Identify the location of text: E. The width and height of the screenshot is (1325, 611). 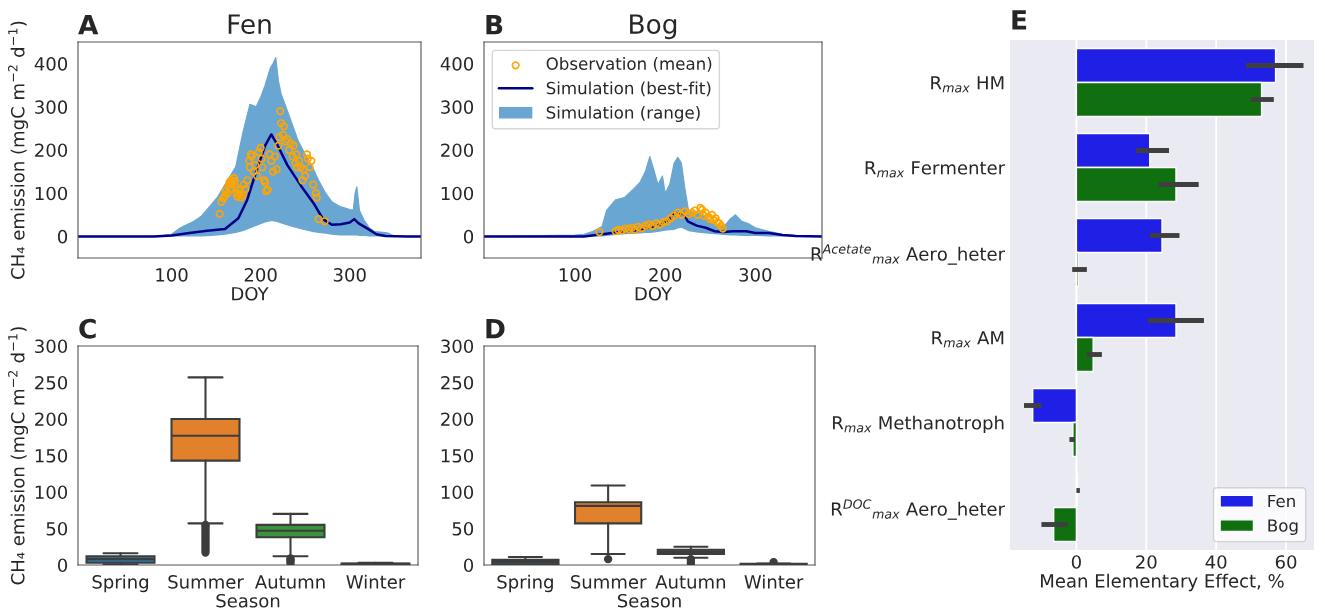
(1019, 20).